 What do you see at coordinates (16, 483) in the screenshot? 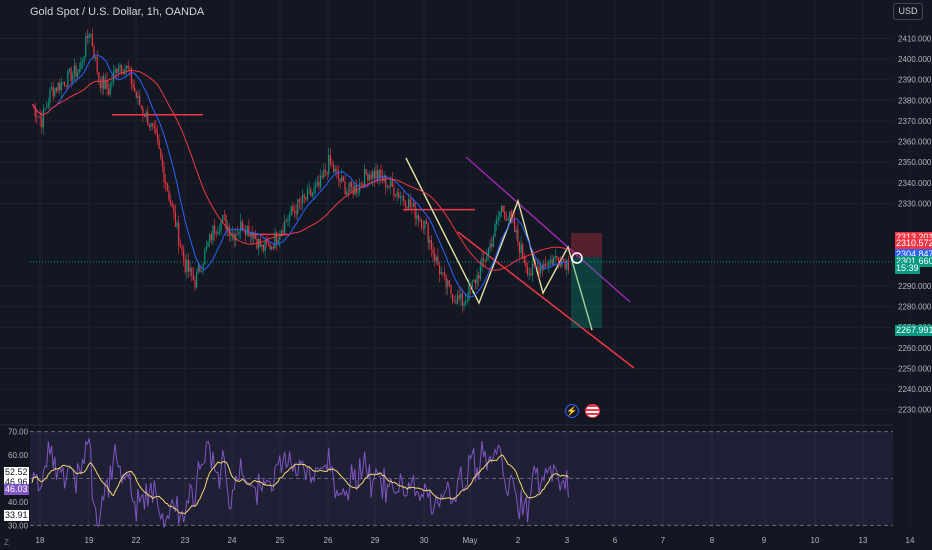
I see `rsi-badge: 46.96` at bounding box center [16, 483].